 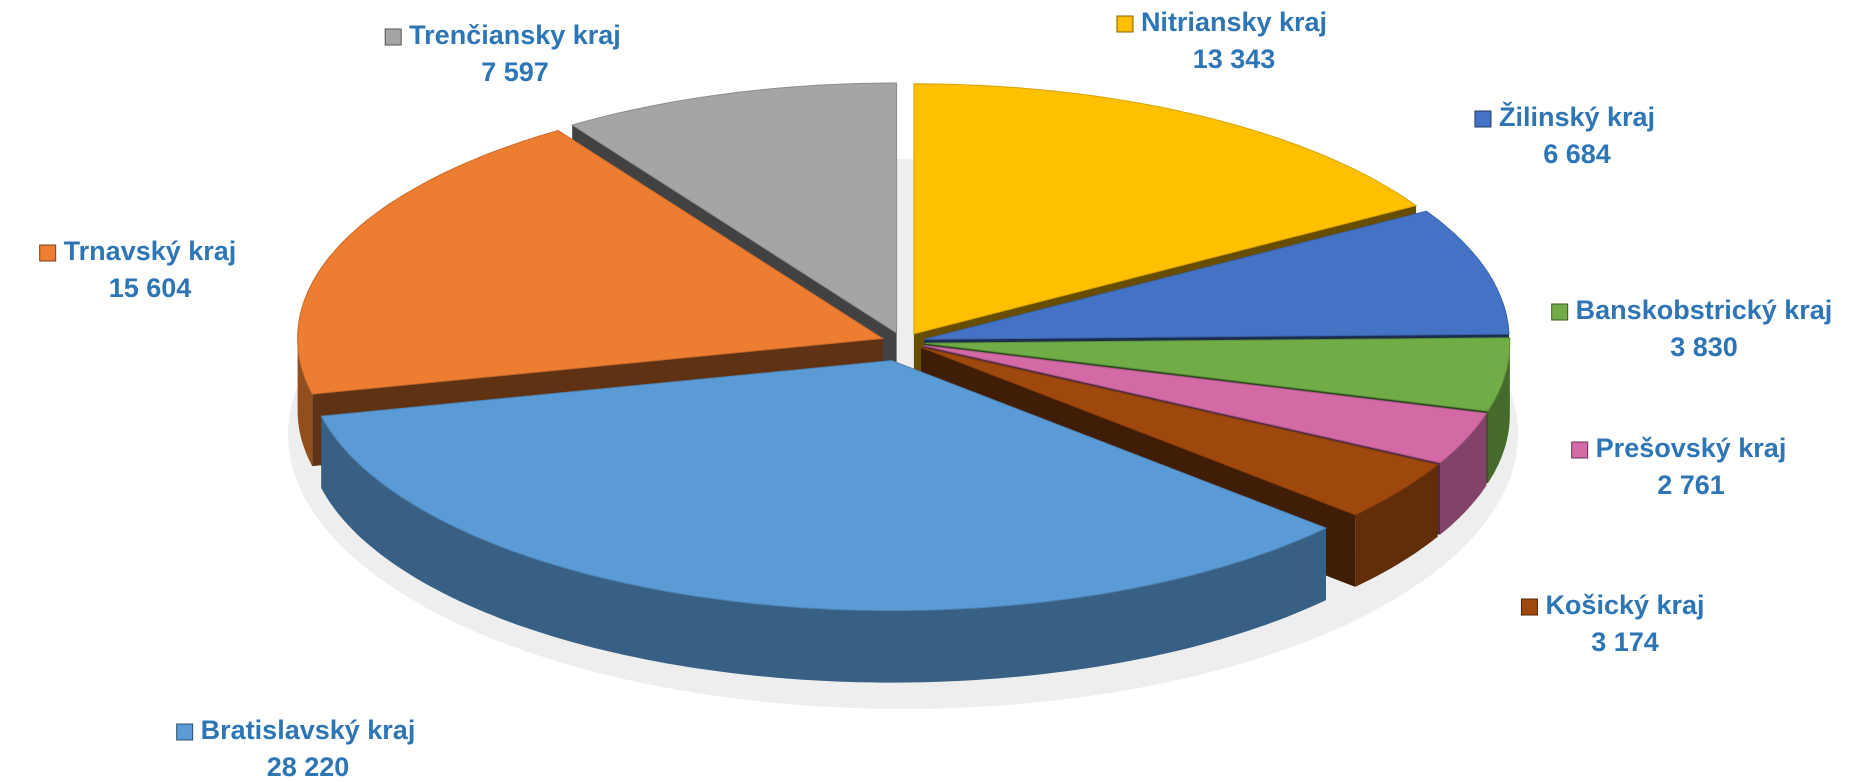 I want to click on data-label-value: 7 597, so click(x=515, y=72).